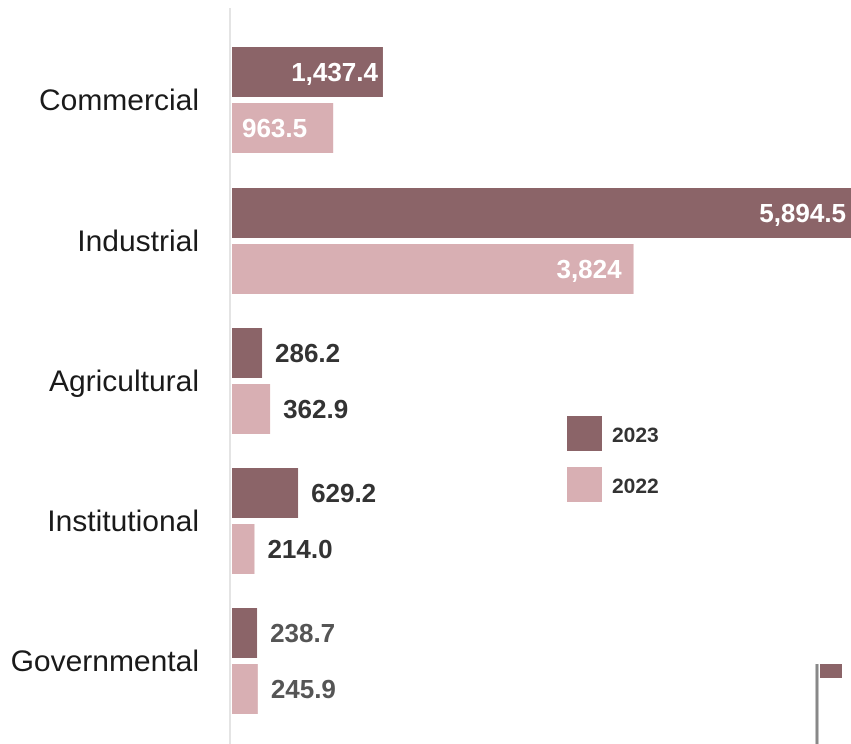 This screenshot has height=744, width=851. What do you see at coordinates (299, 549) in the screenshot?
I see `value-label-institutional-2022: 214.0` at bounding box center [299, 549].